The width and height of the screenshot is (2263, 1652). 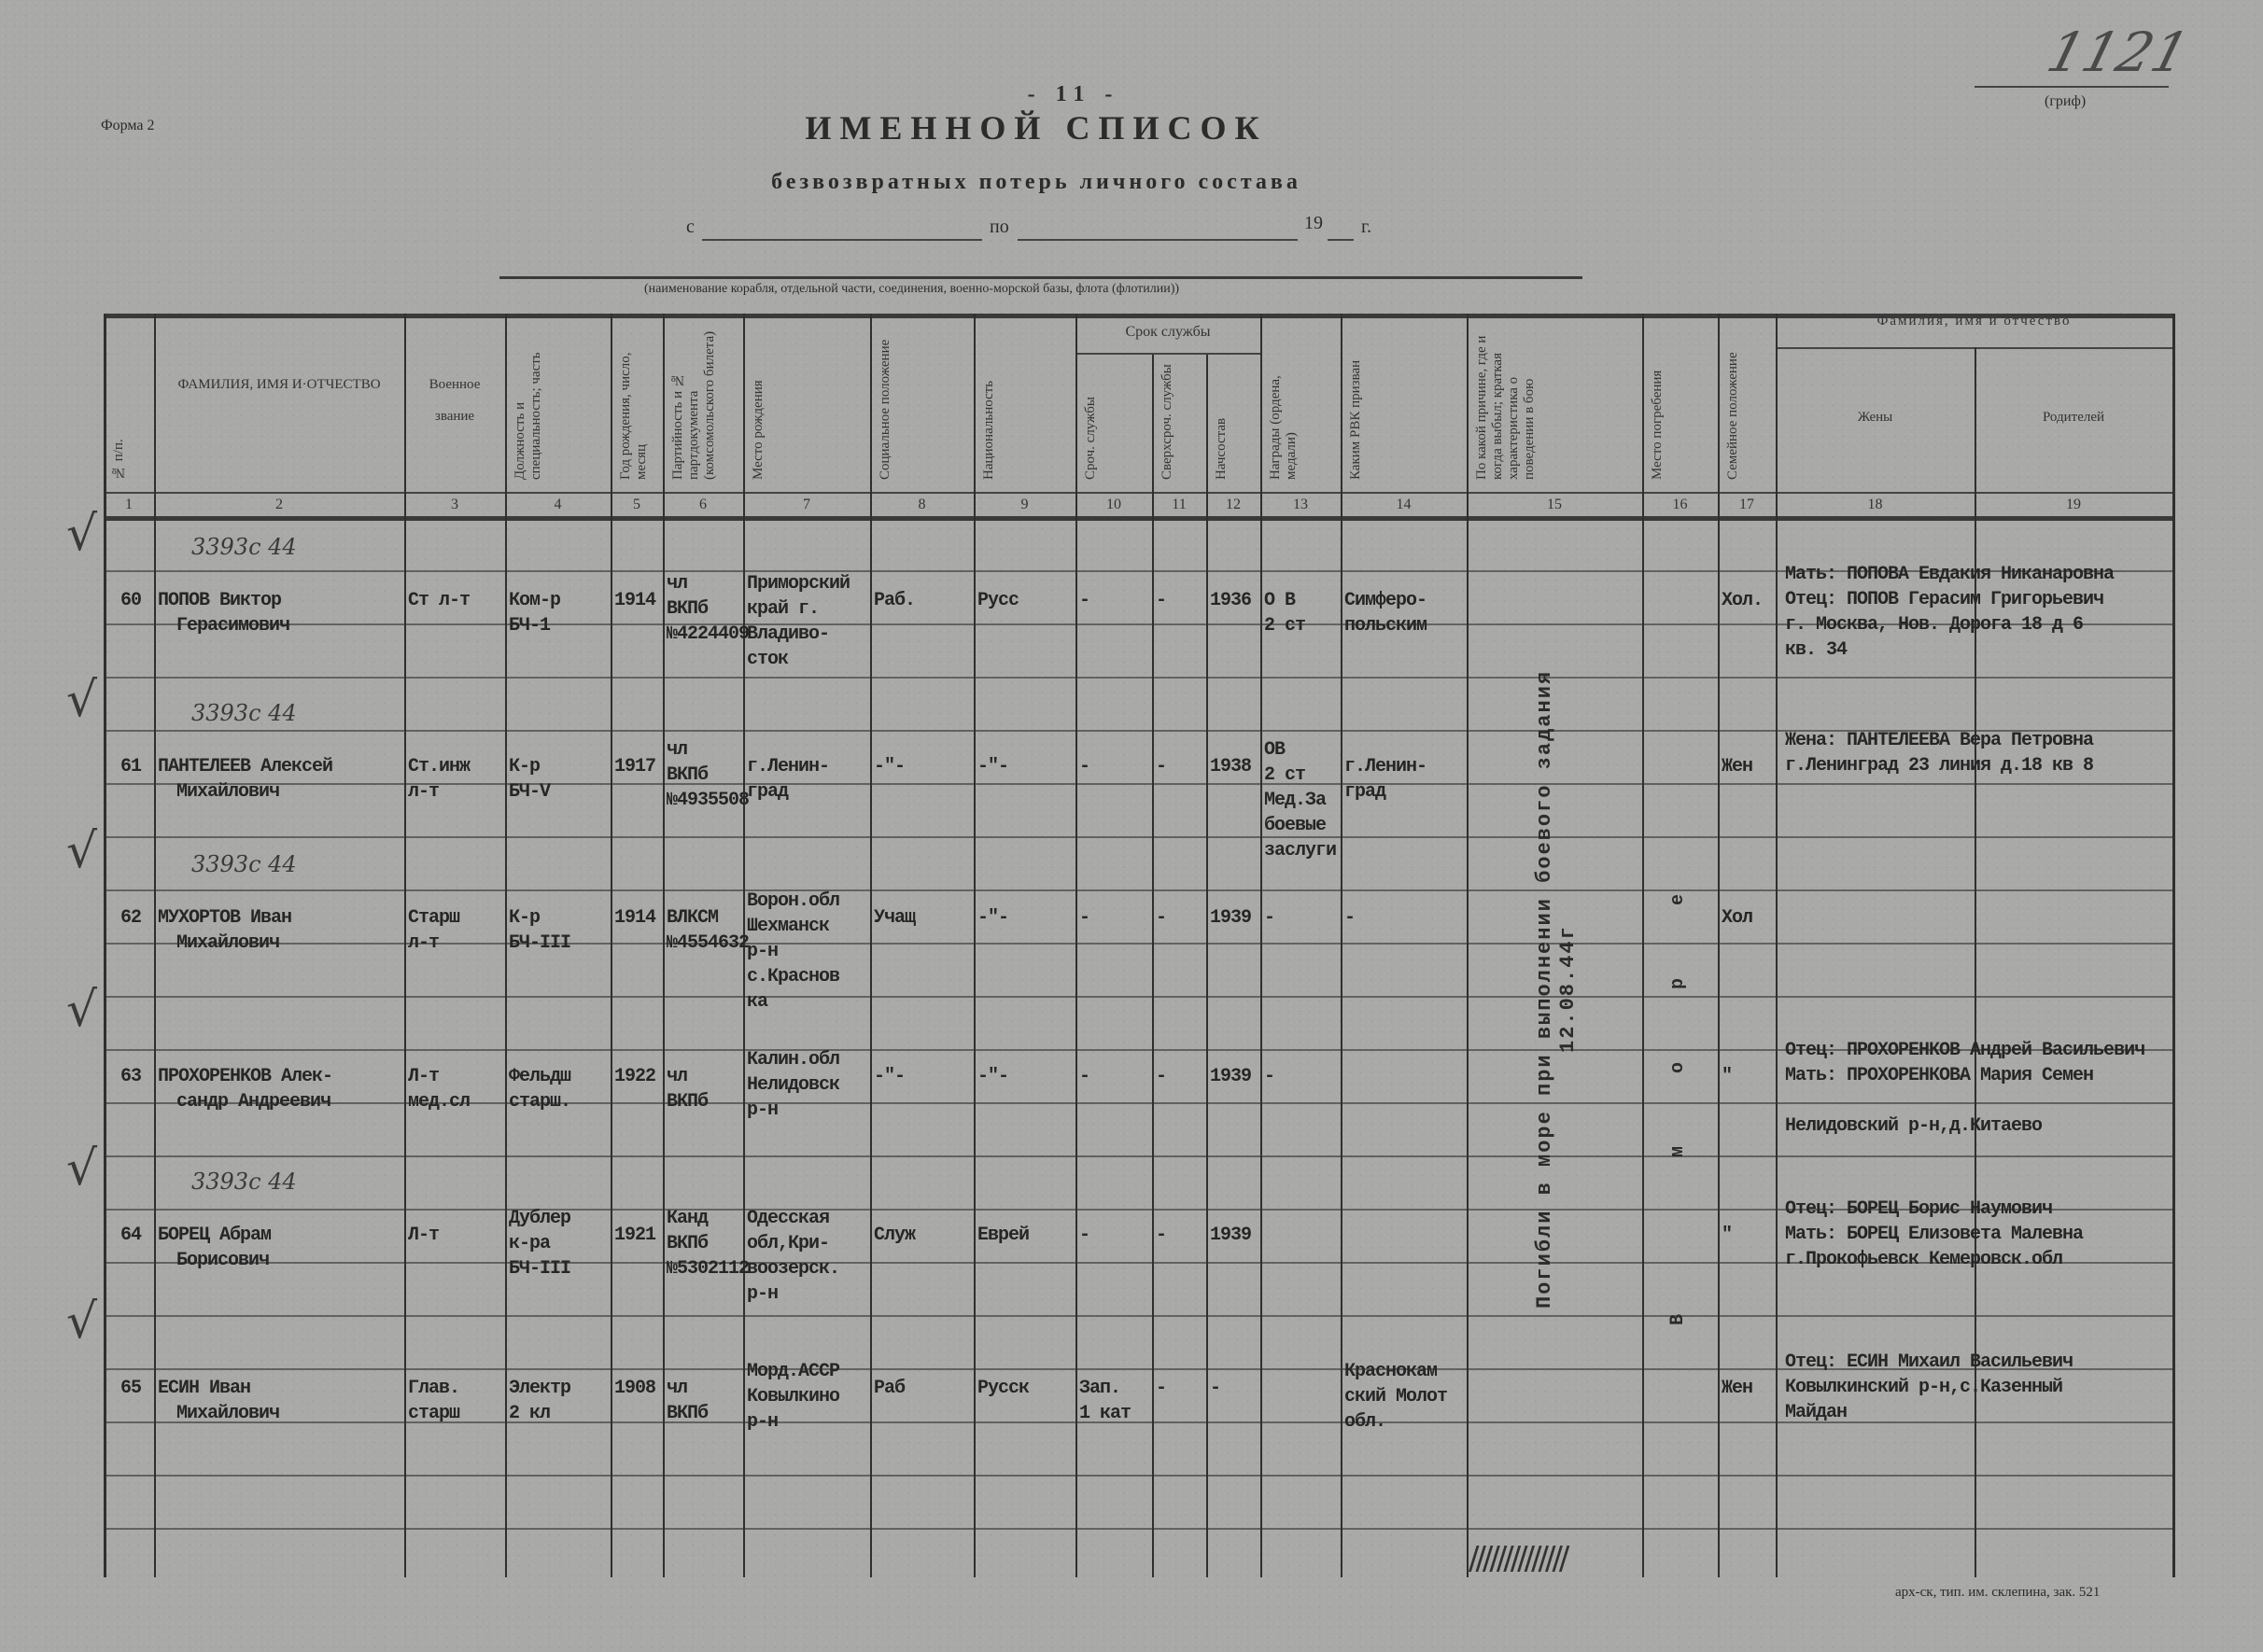 What do you see at coordinates (204, 1388) in the screenshot?
I see `name-text: ЕСИН Иван` at bounding box center [204, 1388].